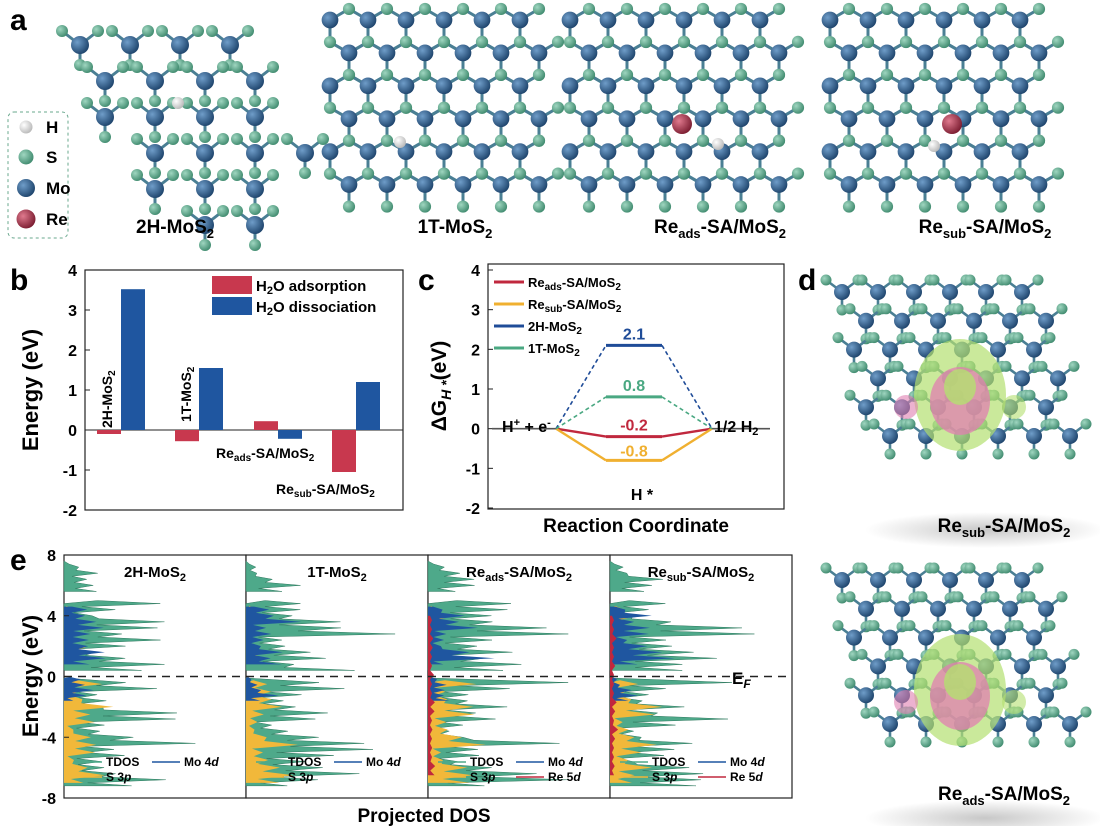 The width and height of the screenshot is (1100, 831). Describe the element at coordinates (72, 271) in the screenshot. I see `b-y-tick-label: 4` at that location.